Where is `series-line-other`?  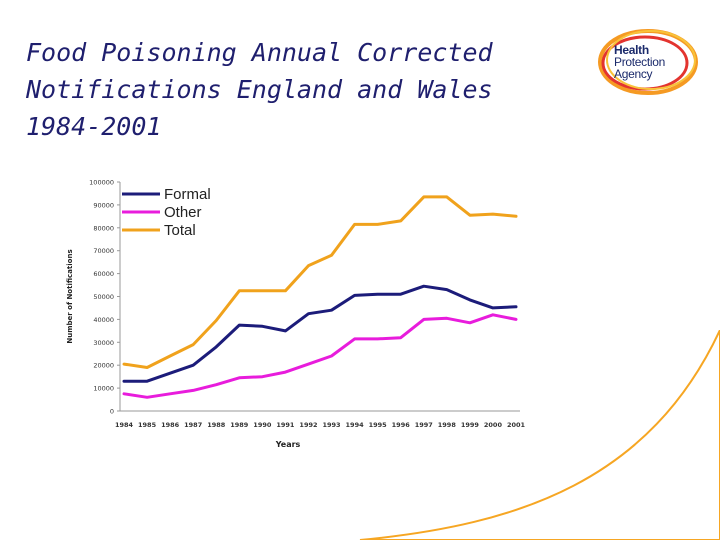 series-line-other is located at coordinates (320, 356).